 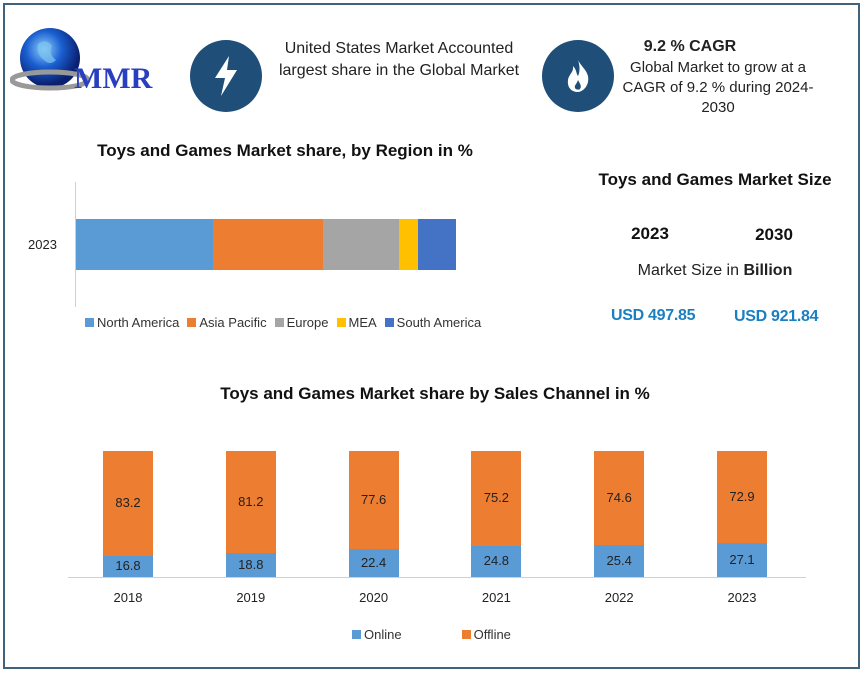 I want to click on data-label: 24.8, so click(x=496, y=561).